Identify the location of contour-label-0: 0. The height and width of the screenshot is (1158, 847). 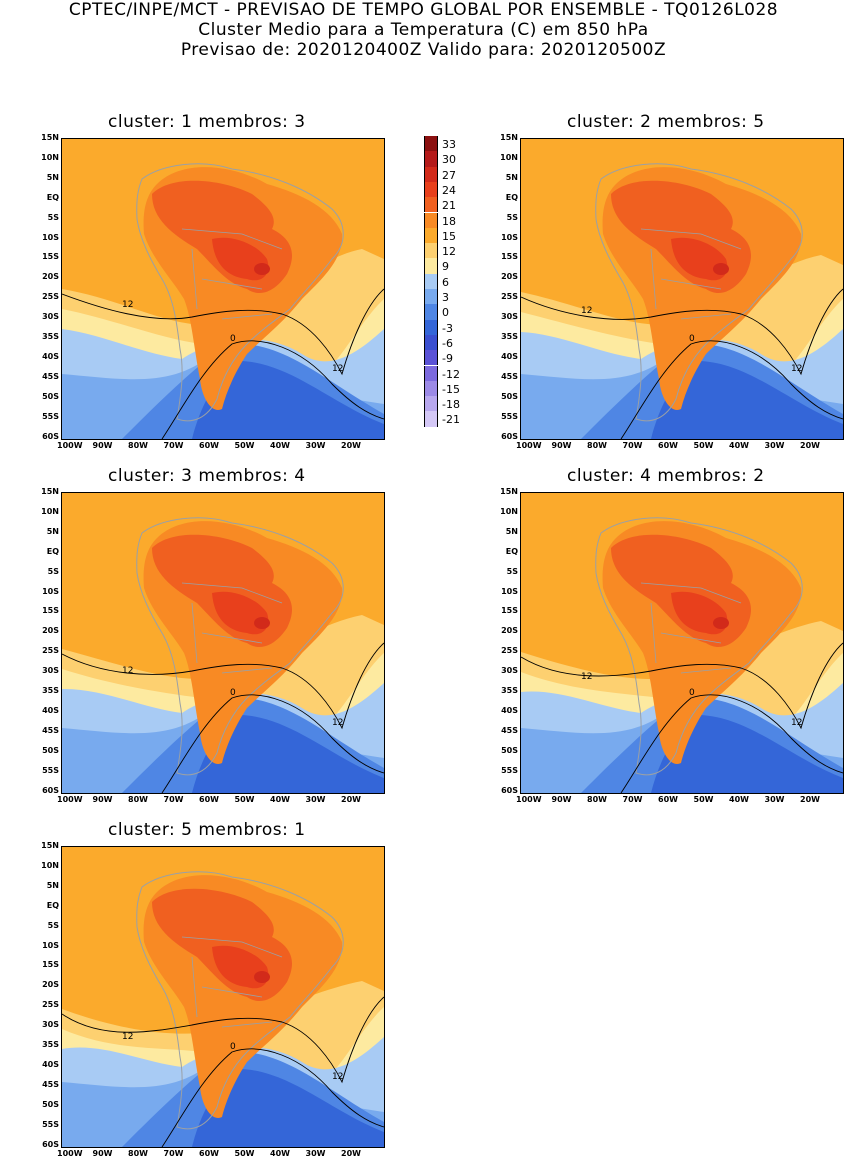
(233, 339).